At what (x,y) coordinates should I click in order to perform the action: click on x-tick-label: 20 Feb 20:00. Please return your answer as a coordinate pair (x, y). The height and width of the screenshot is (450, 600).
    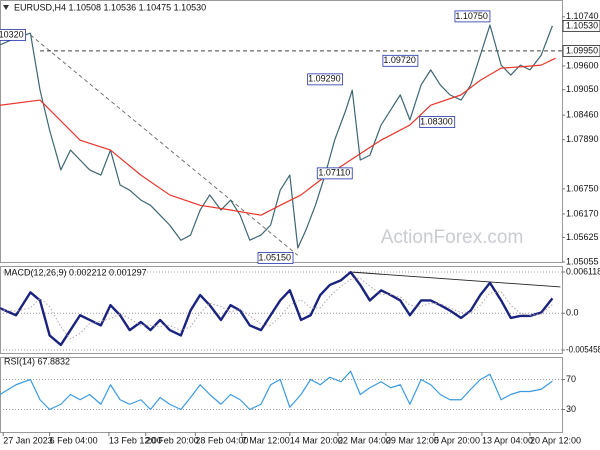
    Looking at the image, I should click on (172, 440).